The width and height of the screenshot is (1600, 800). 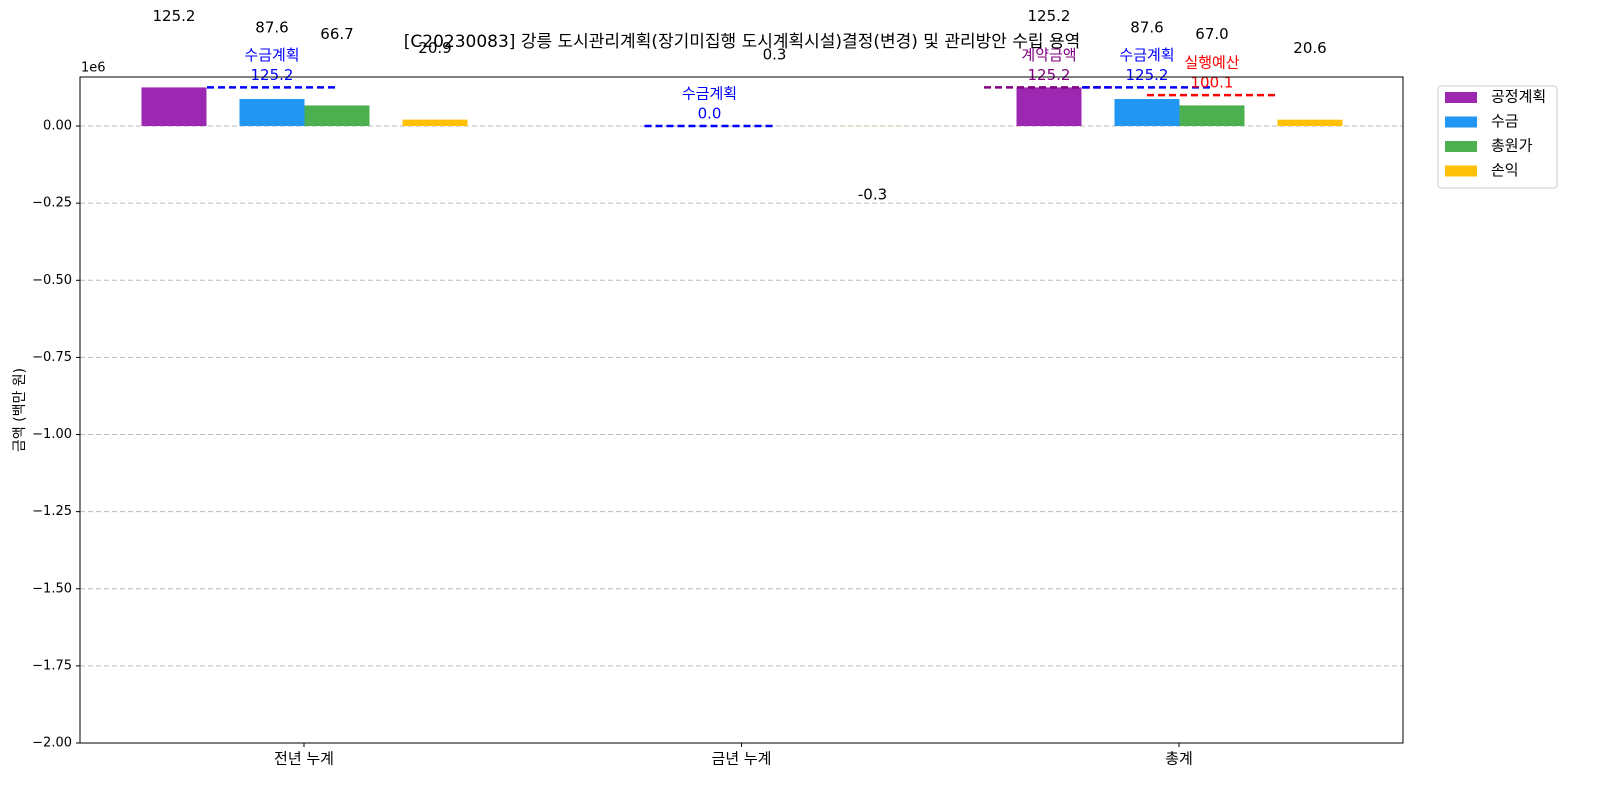 What do you see at coordinates (57, 126) in the screenshot?
I see `y-tick-label: 0.00` at bounding box center [57, 126].